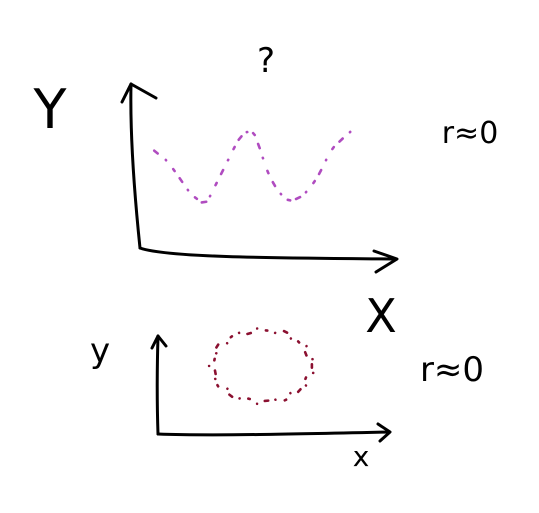  What do you see at coordinates (267, 253) in the screenshot?
I see `top-plot-x-axis` at bounding box center [267, 253].